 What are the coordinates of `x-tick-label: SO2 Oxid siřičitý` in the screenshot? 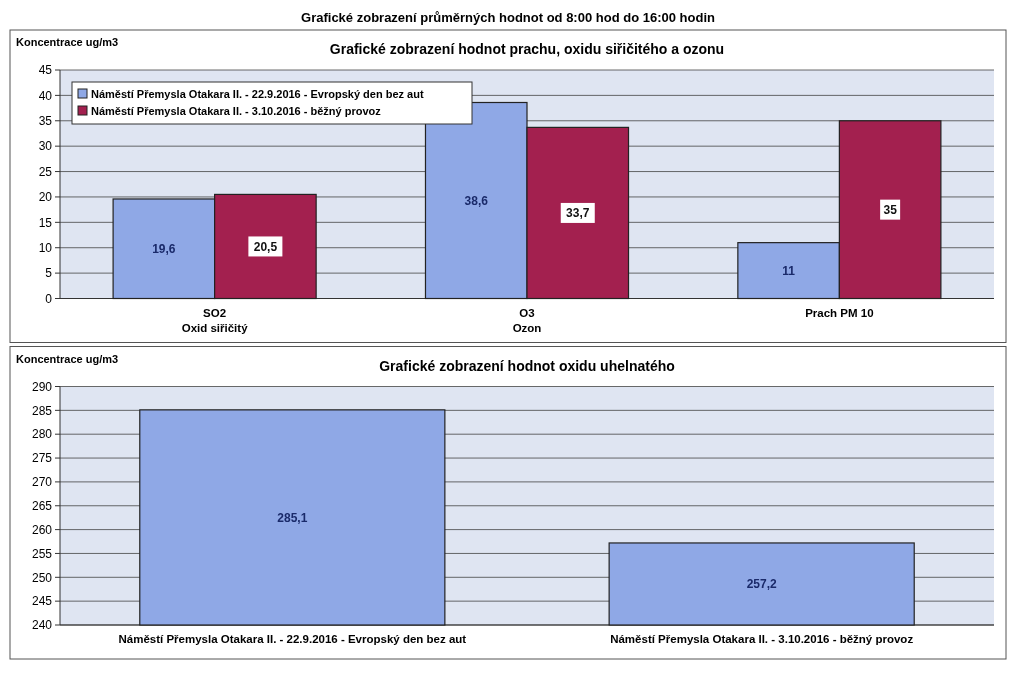 It's located at (215, 320).